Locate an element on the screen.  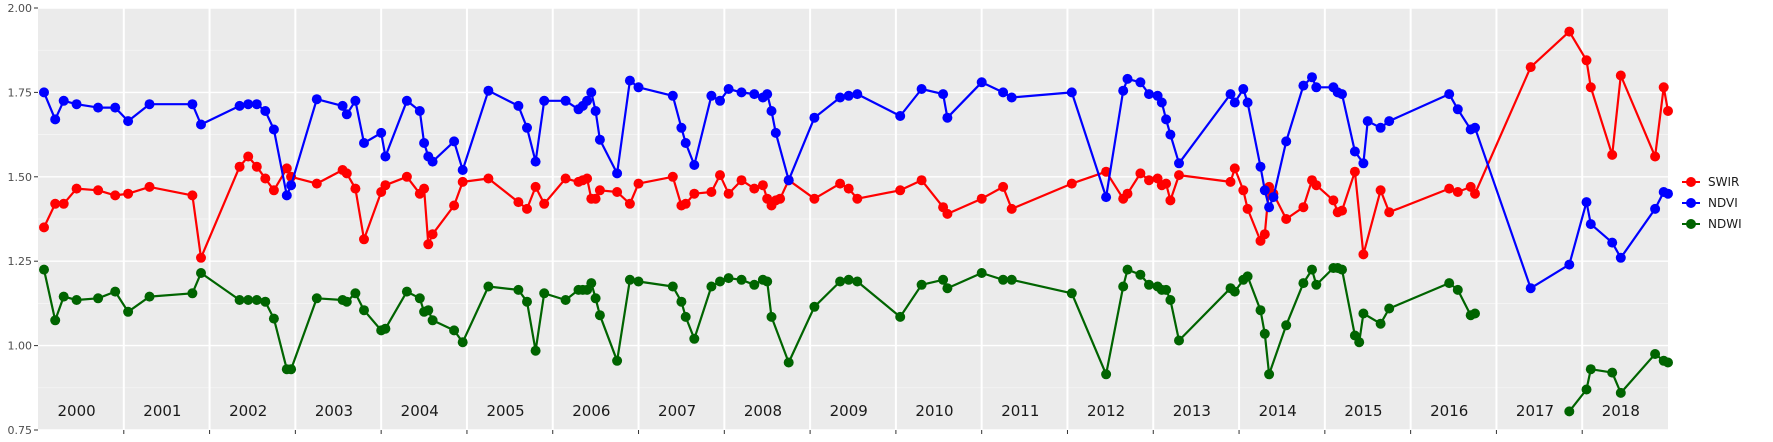
year-label: 2014 is located at coordinates (1278, 411).